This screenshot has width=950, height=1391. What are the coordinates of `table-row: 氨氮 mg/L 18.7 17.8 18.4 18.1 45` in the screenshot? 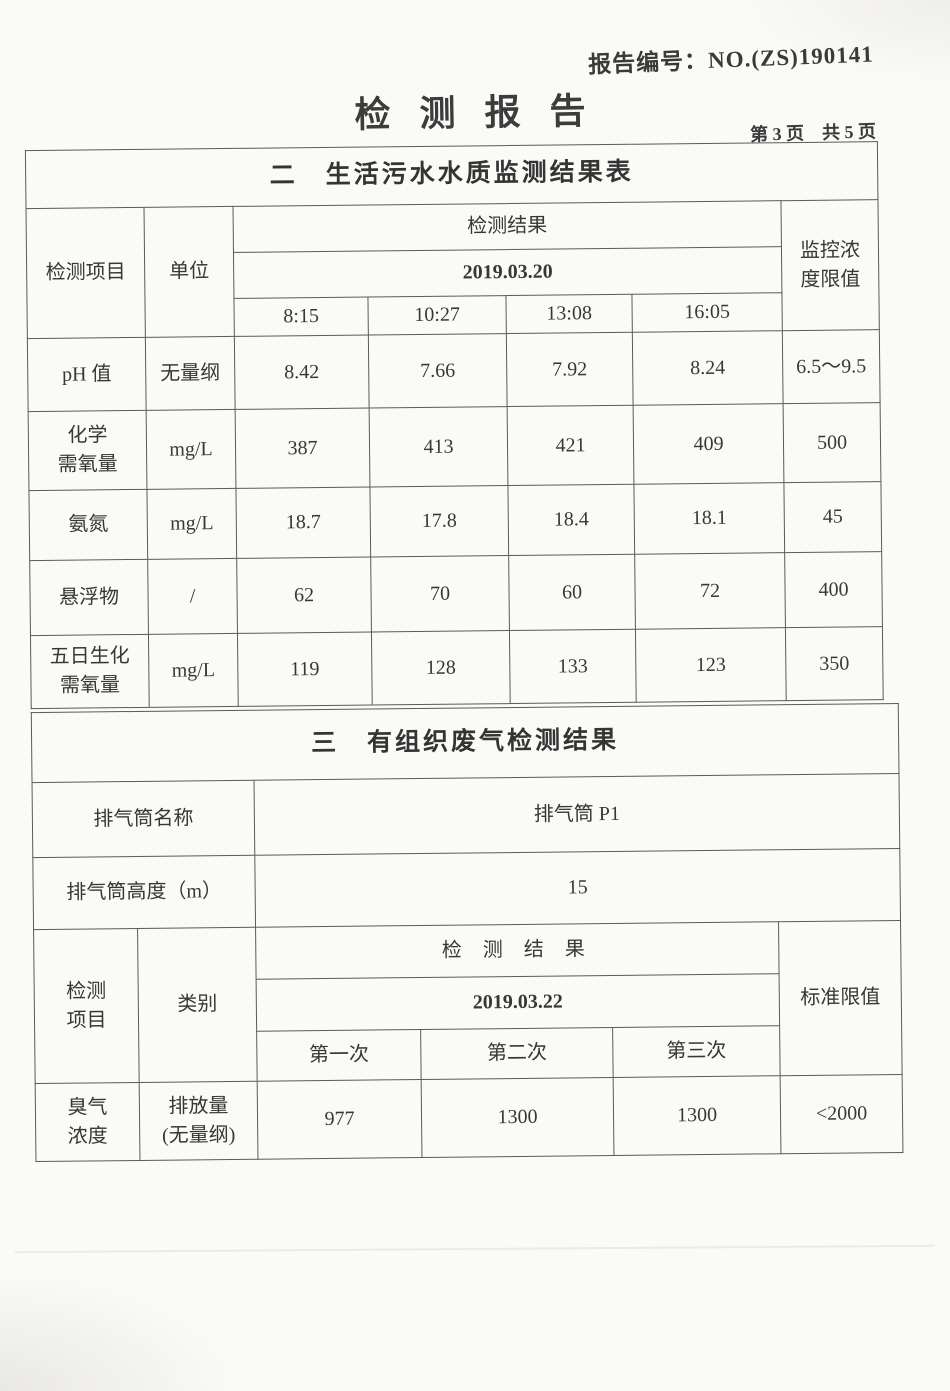 It's located at (455, 521).